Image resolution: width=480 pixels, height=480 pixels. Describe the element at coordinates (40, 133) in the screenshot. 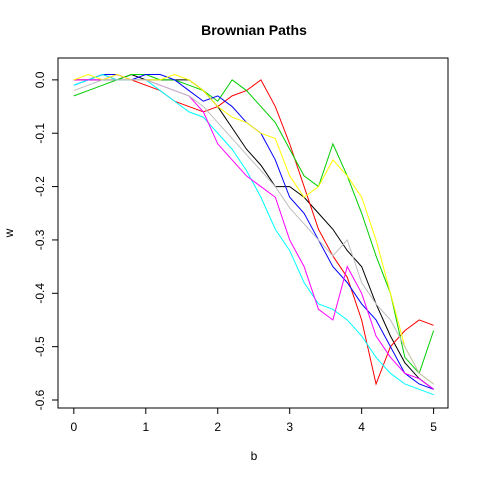

I see `y-tick-label: -0.1` at that location.